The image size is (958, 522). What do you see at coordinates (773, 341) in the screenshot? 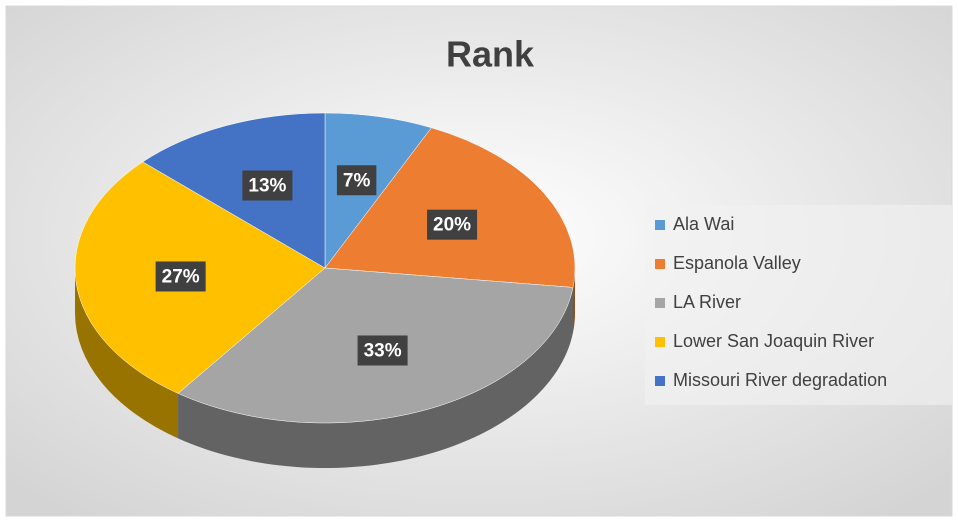
I see `legend-label: Lower San Joaquin River` at bounding box center [773, 341].